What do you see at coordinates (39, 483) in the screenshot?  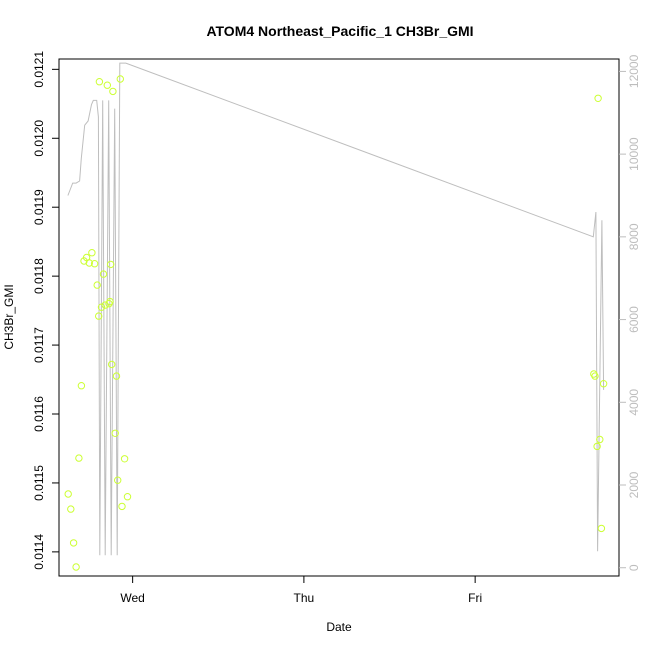 I see `y-tick-label: 0.0115` at bounding box center [39, 483].